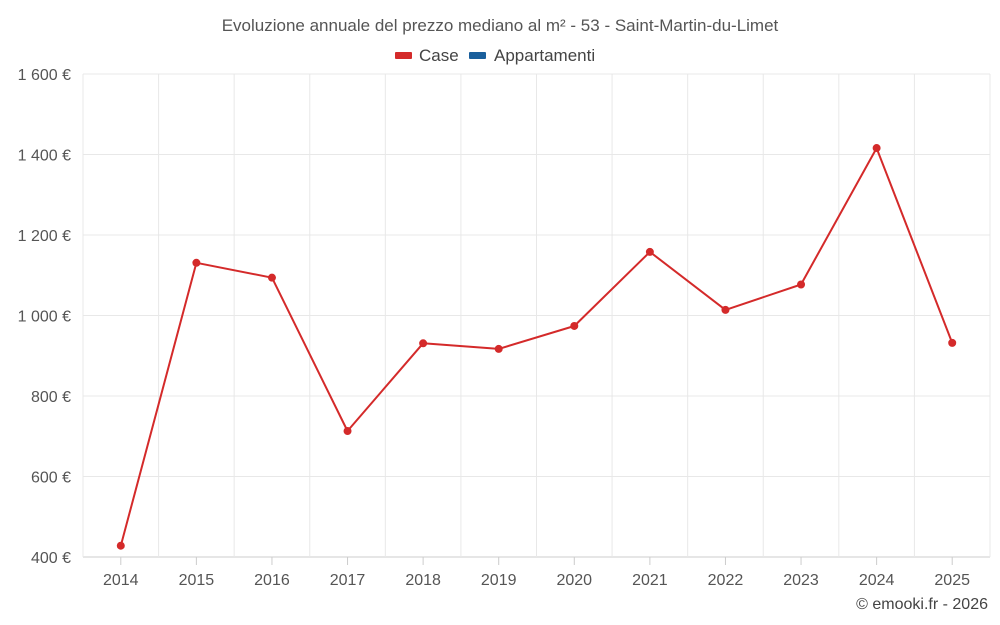 Image resolution: width=1000 pixels, height=625 pixels. Describe the element at coordinates (544, 55) in the screenshot. I see `legend-label-appartamenti: Appartamenti` at that location.